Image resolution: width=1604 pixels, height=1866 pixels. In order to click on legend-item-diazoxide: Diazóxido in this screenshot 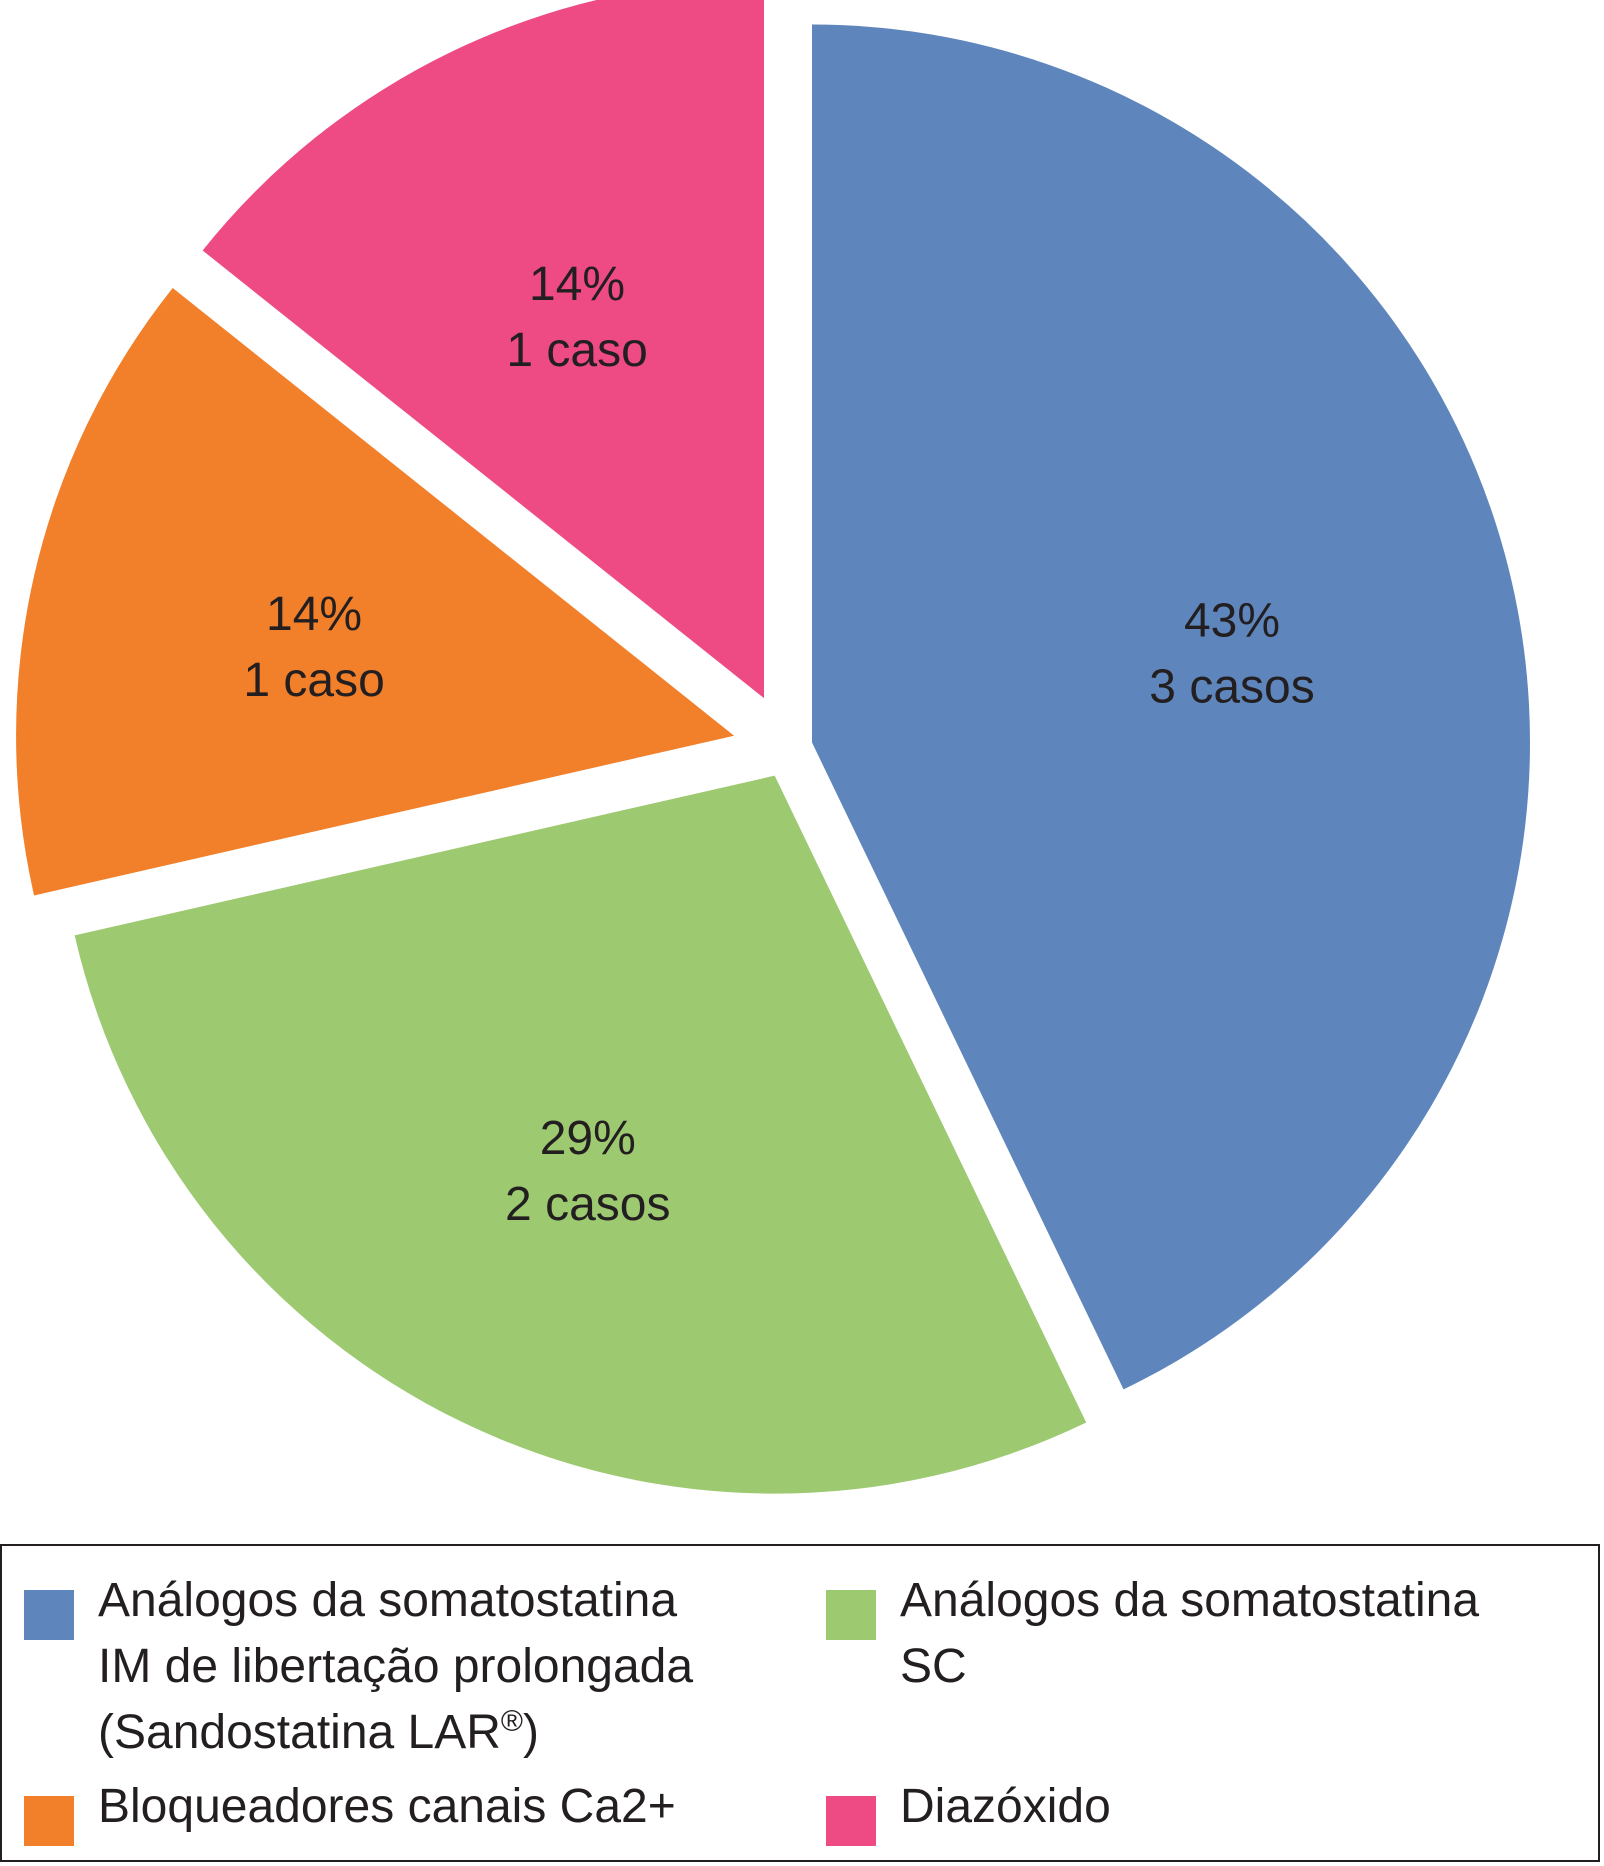, I will do `click(968, 1810)`.